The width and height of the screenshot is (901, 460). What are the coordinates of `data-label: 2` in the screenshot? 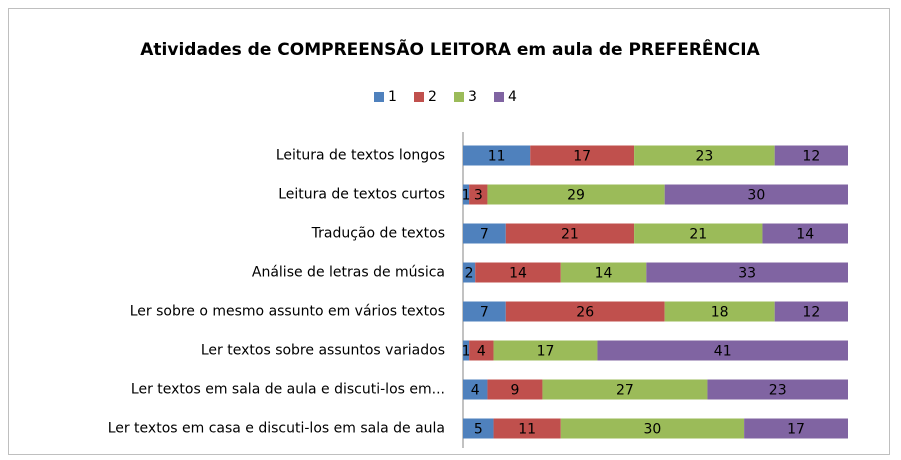 It's located at (469, 274).